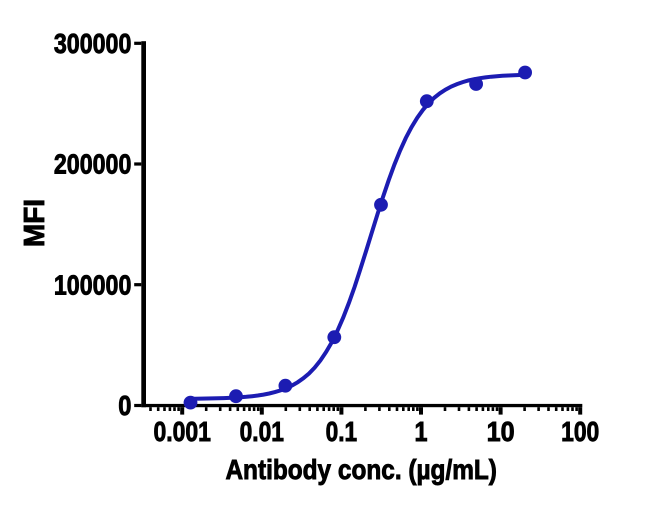  Describe the element at coordinates (93, 43) in the screenshot. I see `svg-text: 300000` at that location.